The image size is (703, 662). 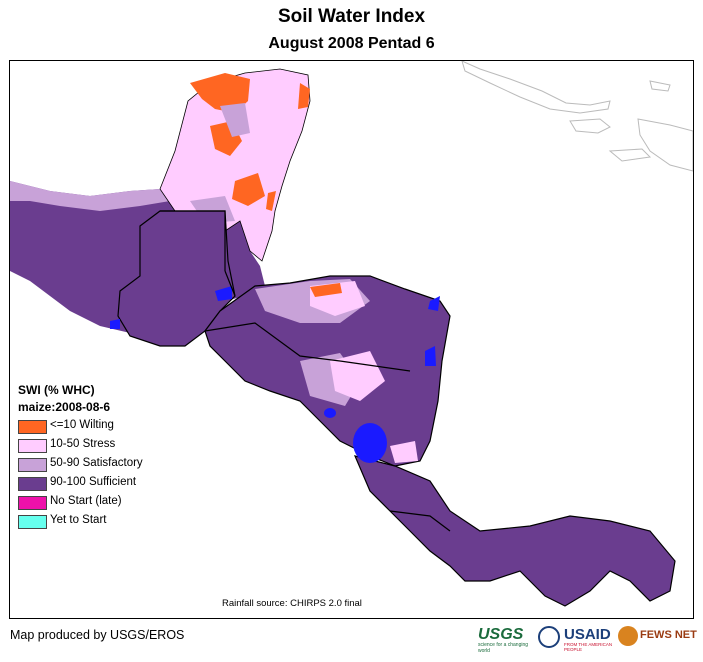 I want to click on usgs-logo: USGS science for a changing world, so click(x=507, y=640).